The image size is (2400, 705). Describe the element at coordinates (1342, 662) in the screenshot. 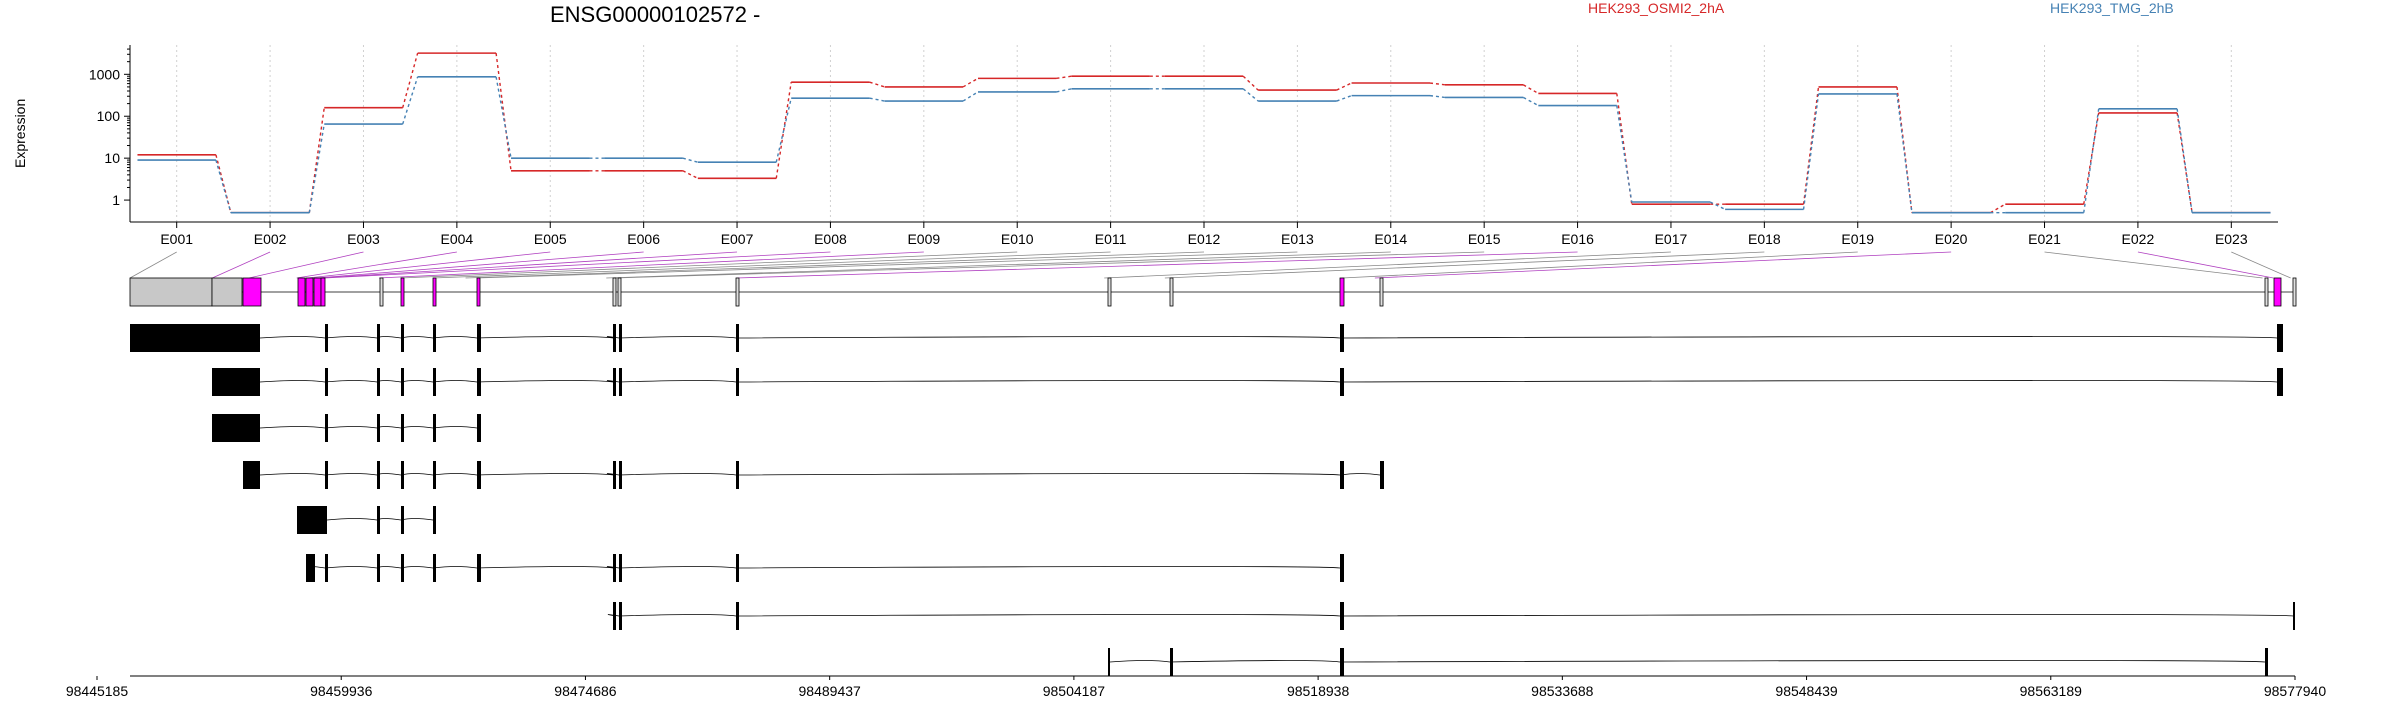

I see `transcript-8-exon` at that location.